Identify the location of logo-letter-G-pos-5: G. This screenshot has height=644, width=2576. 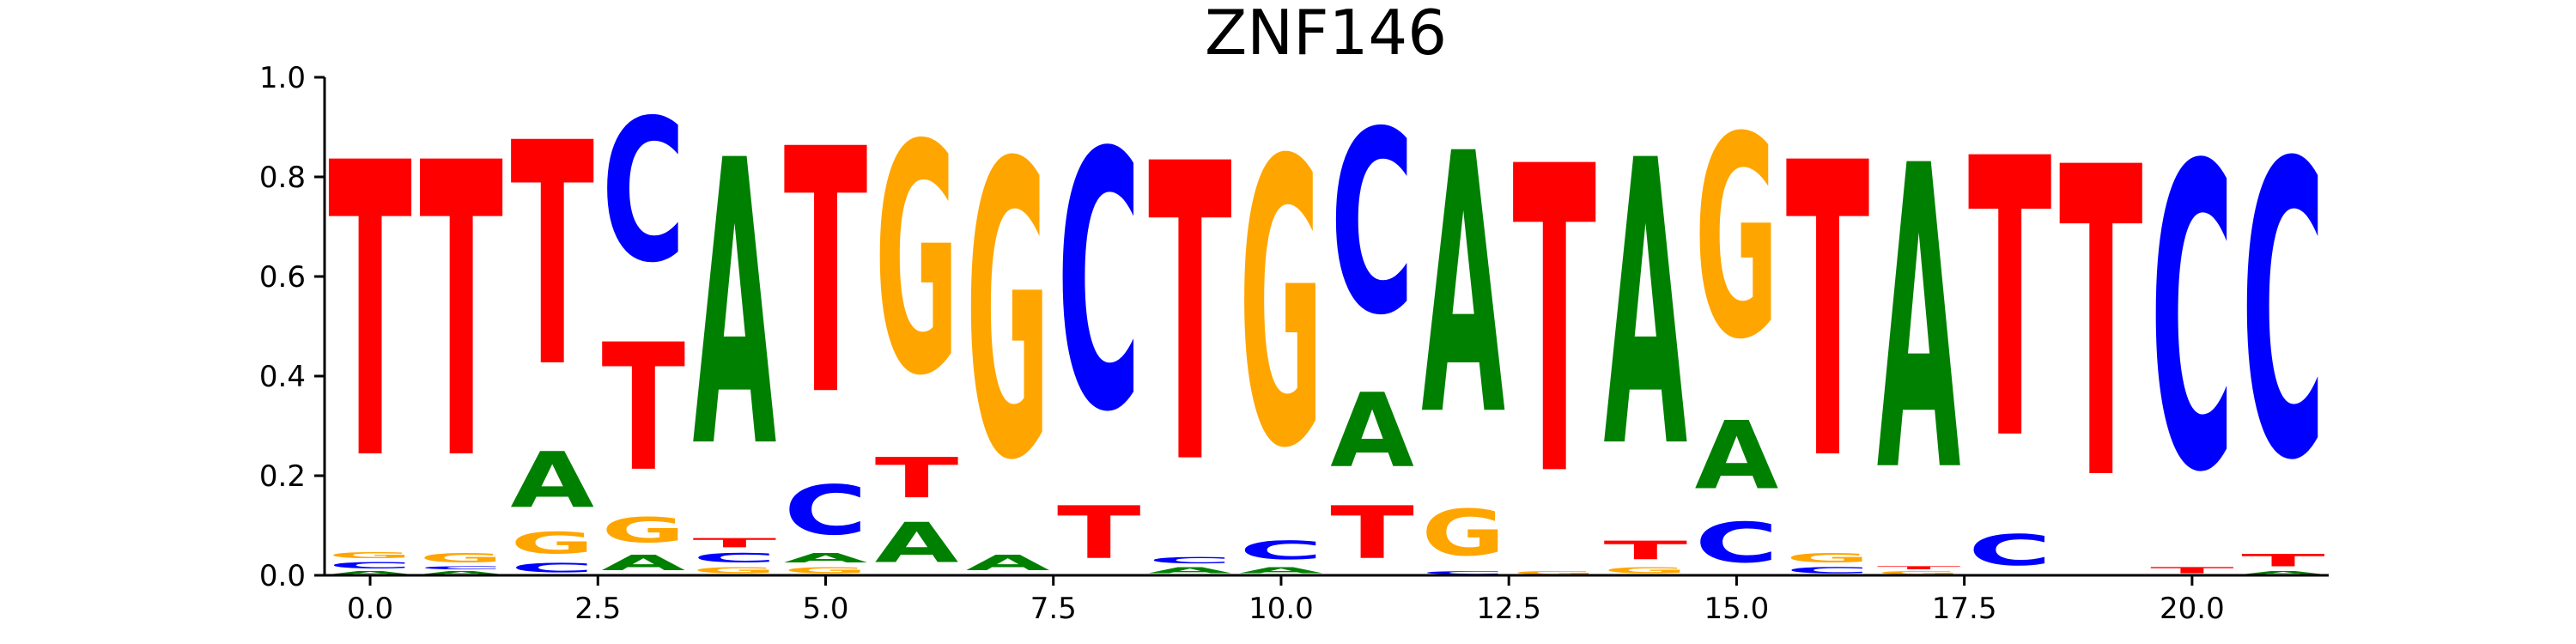
(826, 570).